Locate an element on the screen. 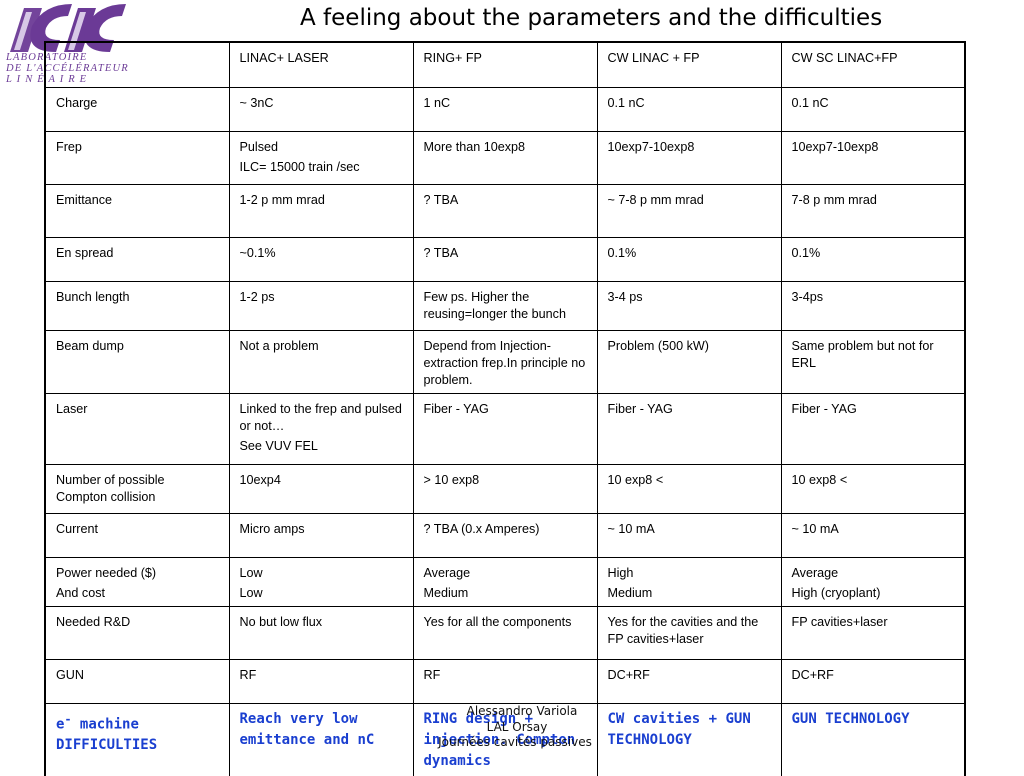 The image size is (1024, 776). table-cell-cw-sc-linac-fp: 7-8 p mm mrad is located at coordinates (873, 210).